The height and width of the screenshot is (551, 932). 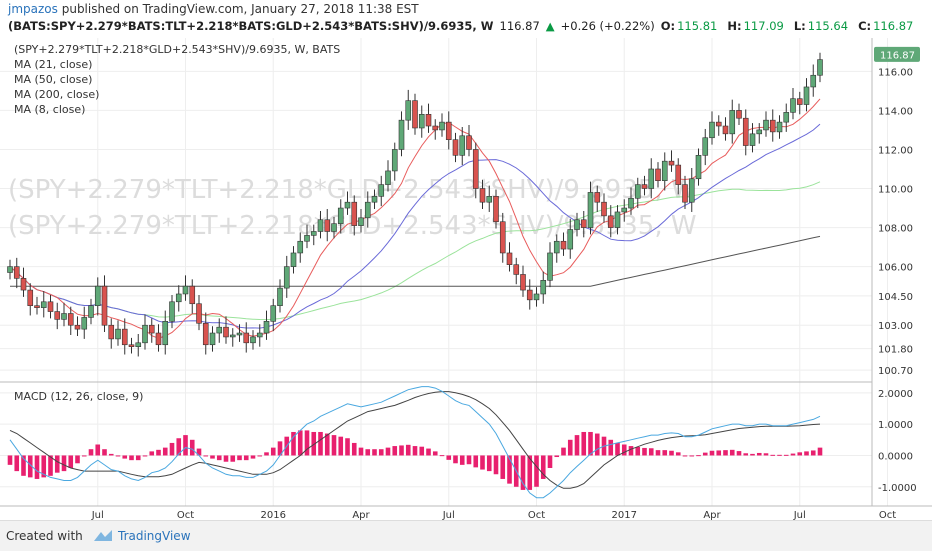 What do you see at coordinates (78, 396) in the screenshot?
I see `macd-title: MACD (12, 26, close, 9)` at bounding box center [78, 396].